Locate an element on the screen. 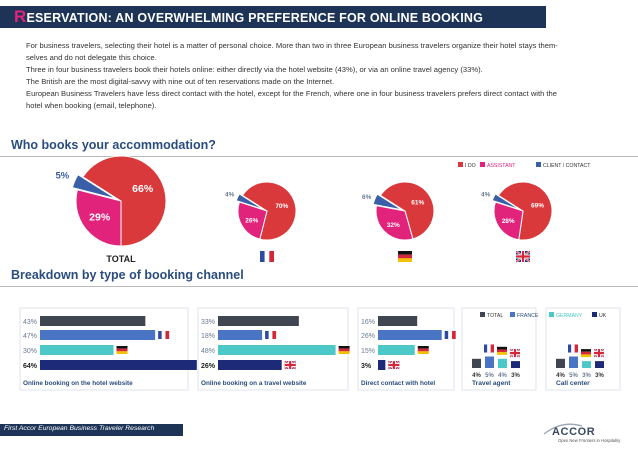 The width and height of the screenshot is (638, 452). pie-label-assistant: 28% is located at coordinates (508, 221).